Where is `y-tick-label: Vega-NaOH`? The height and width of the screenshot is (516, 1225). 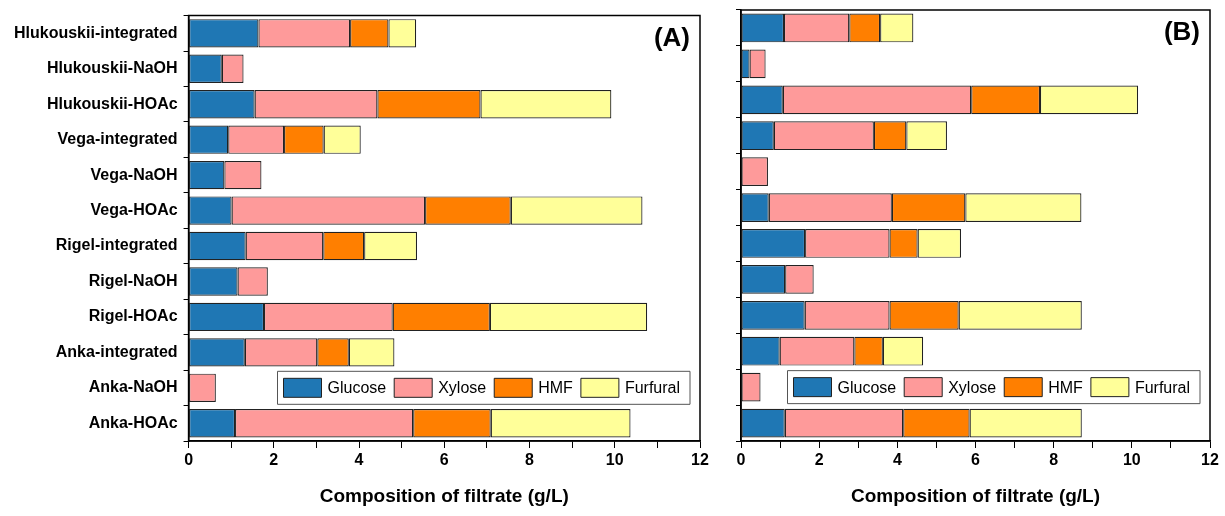 y-tick-label: Vega-NaOH is located at coordinates (134, 174).